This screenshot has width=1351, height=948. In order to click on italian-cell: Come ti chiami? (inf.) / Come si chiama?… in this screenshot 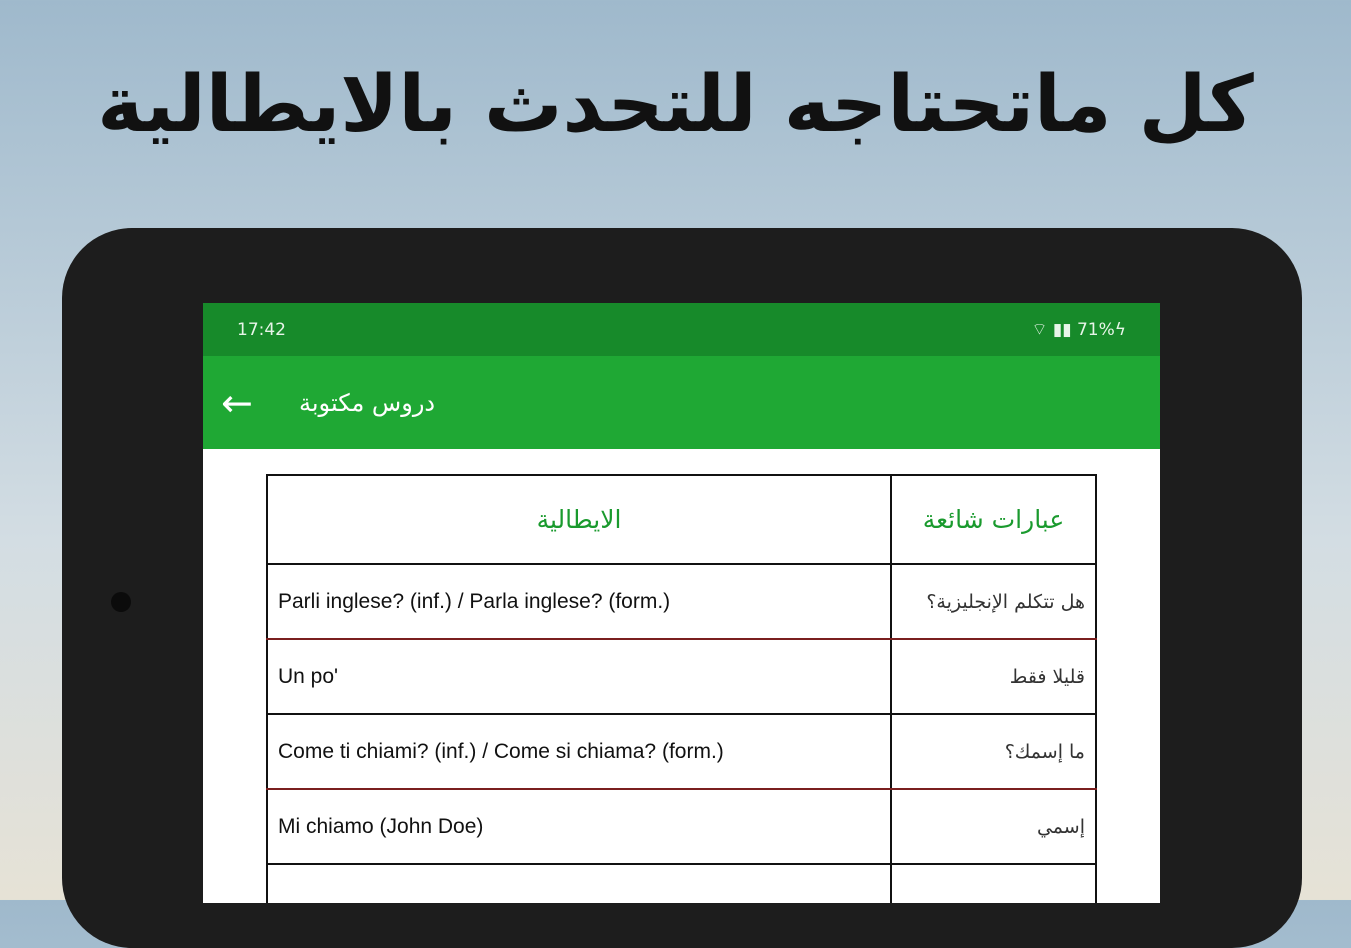, I will do `click(579, 751)`.